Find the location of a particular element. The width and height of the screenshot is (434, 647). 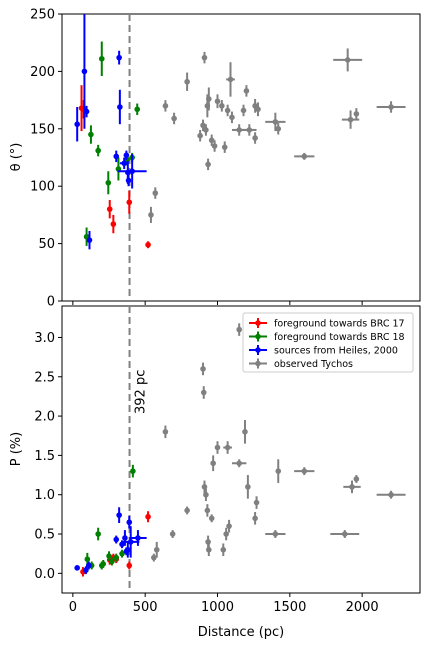

y-tick-label: 0.5 is located at coordinates (44, 535).